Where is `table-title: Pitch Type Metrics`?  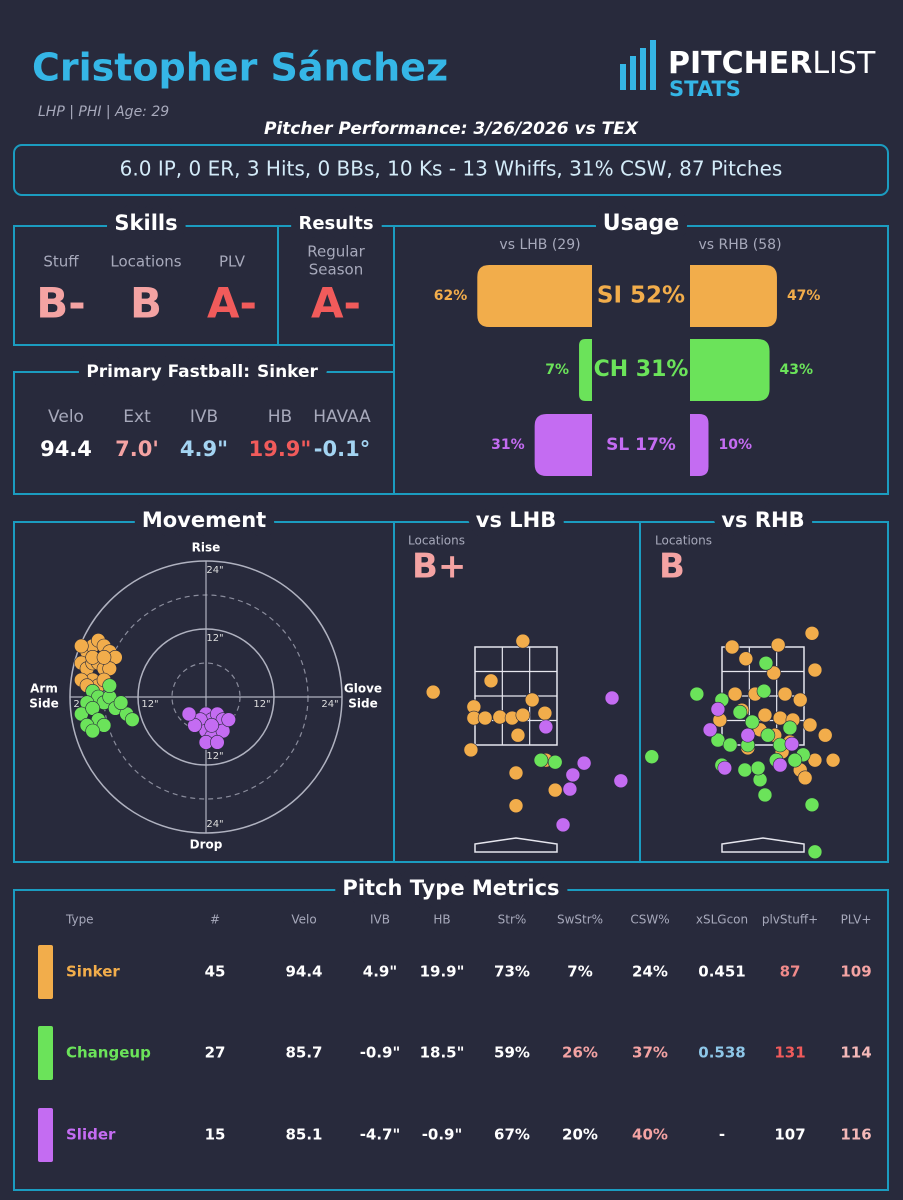
table-title: Pitch Type Metrics is located at coordinates (450, 888).